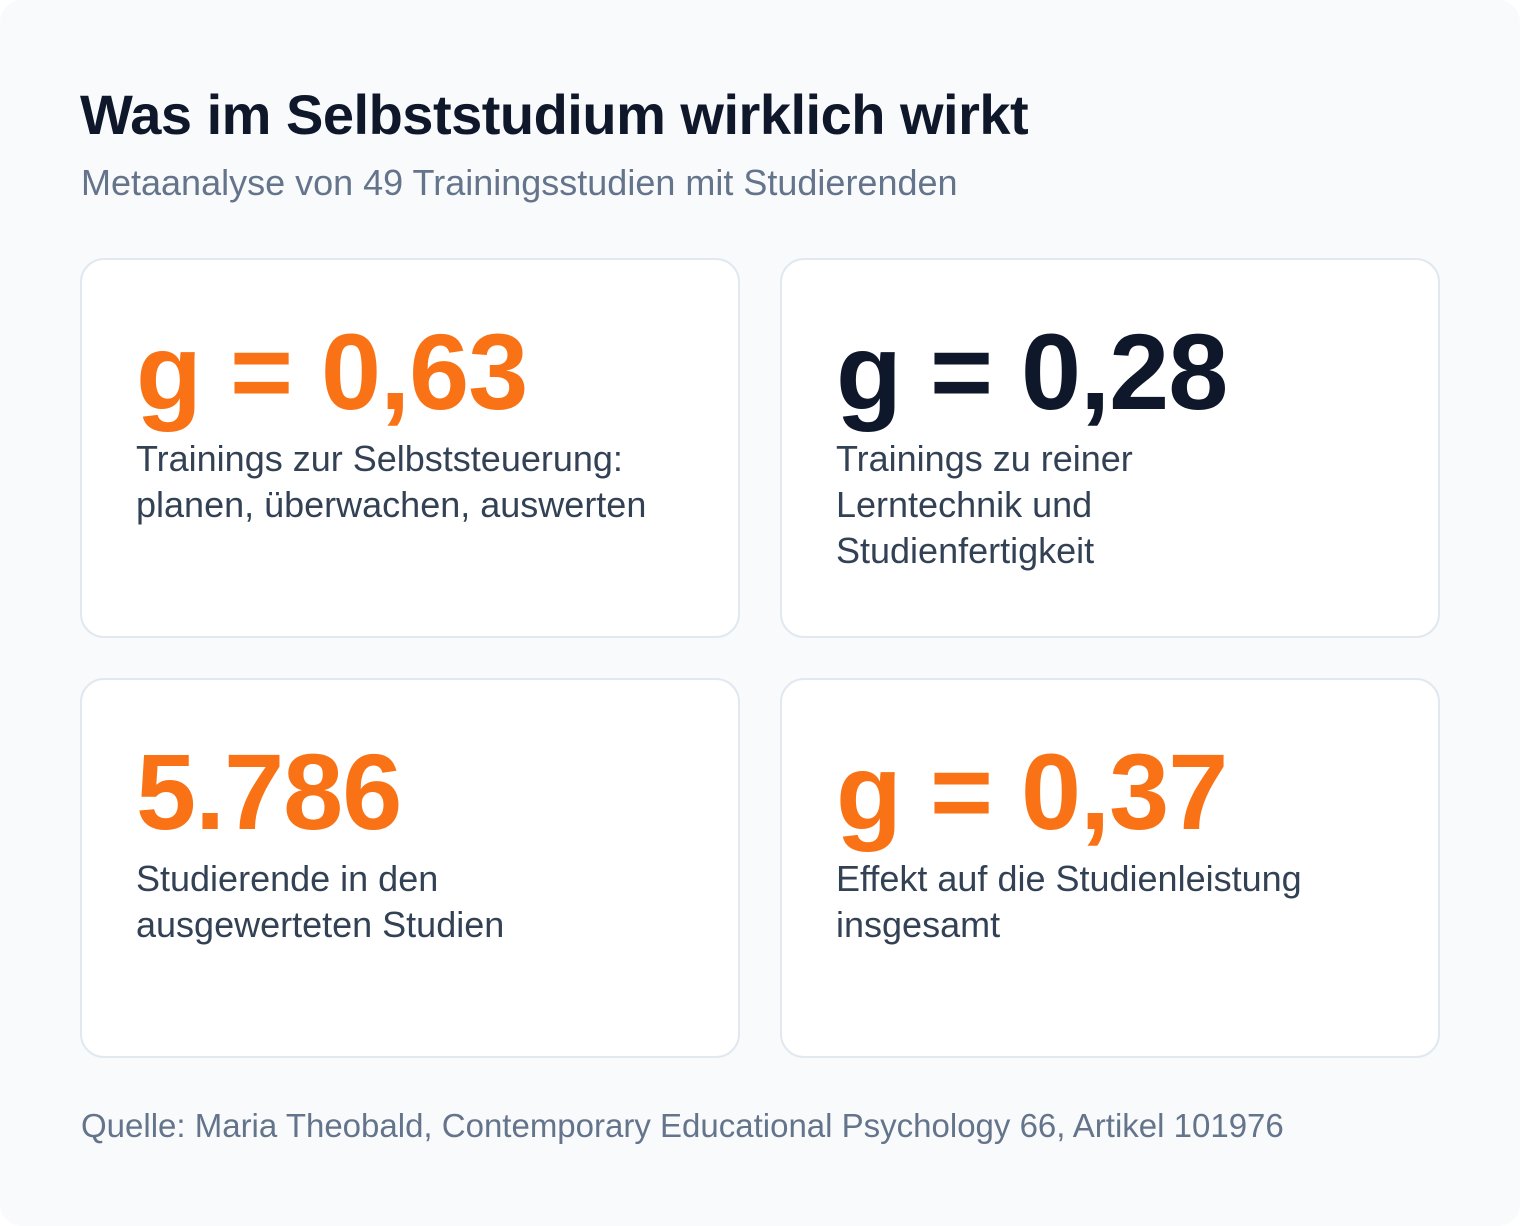  I want to click on stat-value: g = 0,63, so click(332, 371).